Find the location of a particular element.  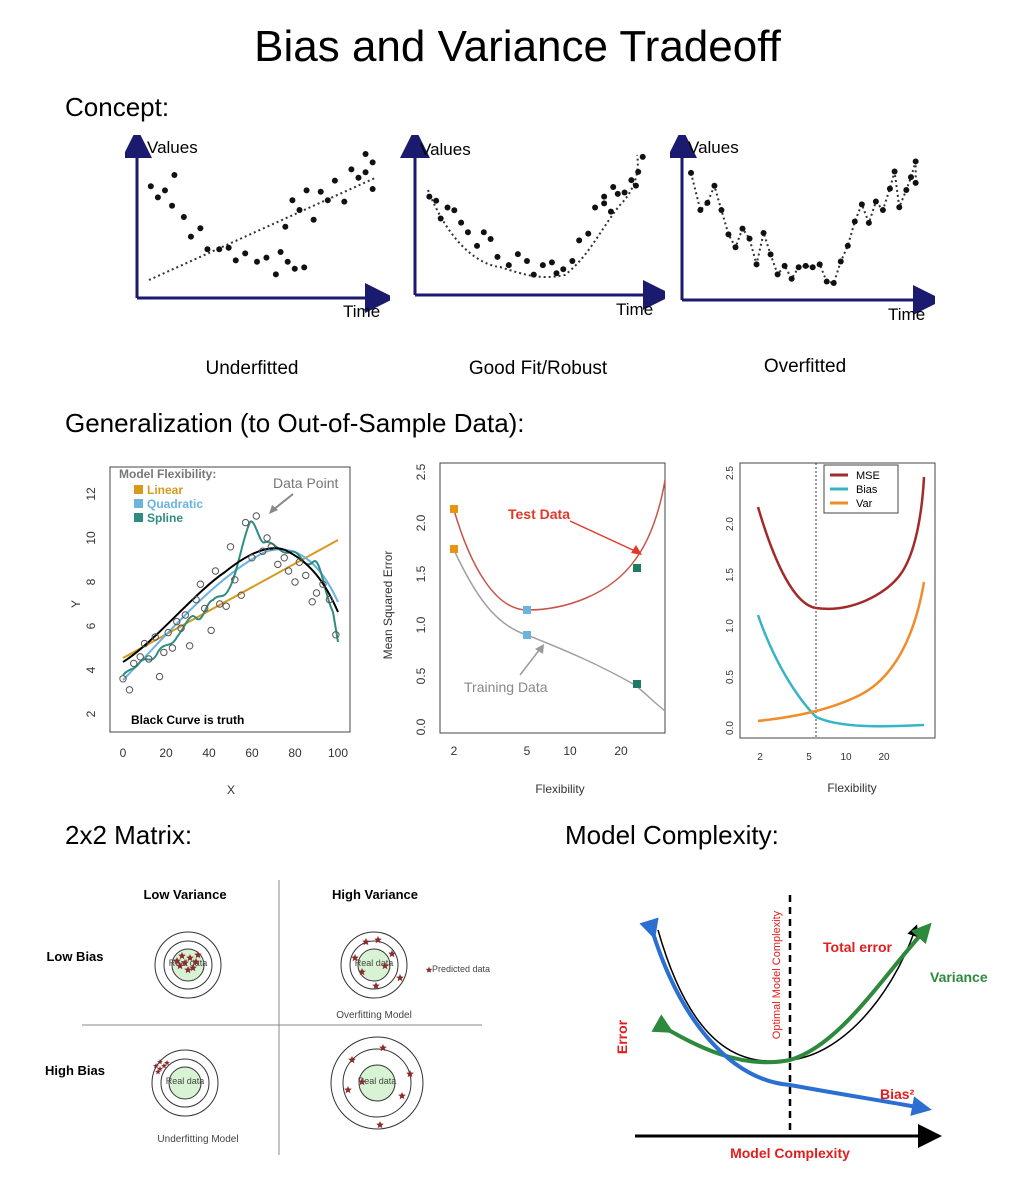

train-arrowhead is located at coordinates (539, 649).